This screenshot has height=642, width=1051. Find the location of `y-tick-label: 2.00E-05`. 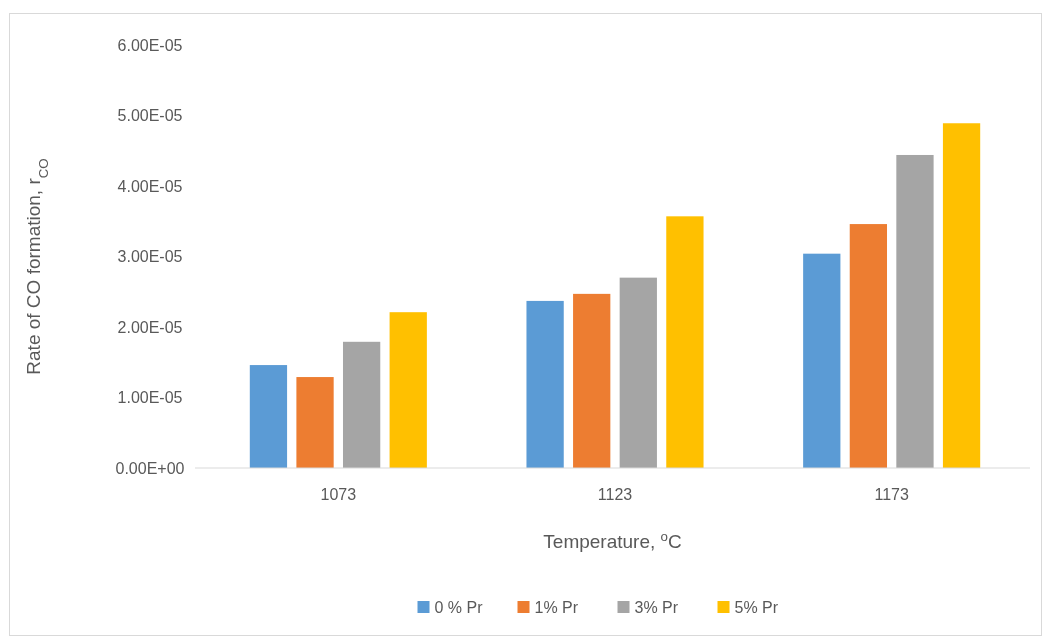

y-tick-label: 2.00E-05 is located at coordinates (150, 327).